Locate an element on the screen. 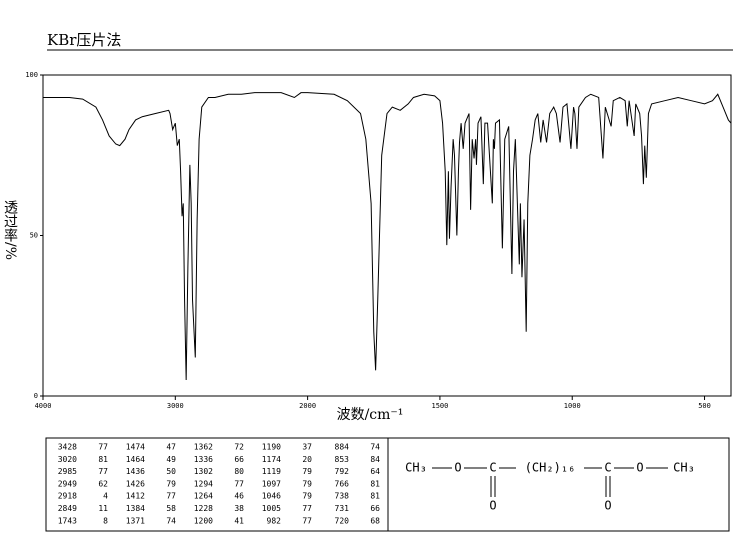 Image resolution: width=737 pixels, height=543 pixels. table-wavenumber: 982 is located at coordinates (274, 520).